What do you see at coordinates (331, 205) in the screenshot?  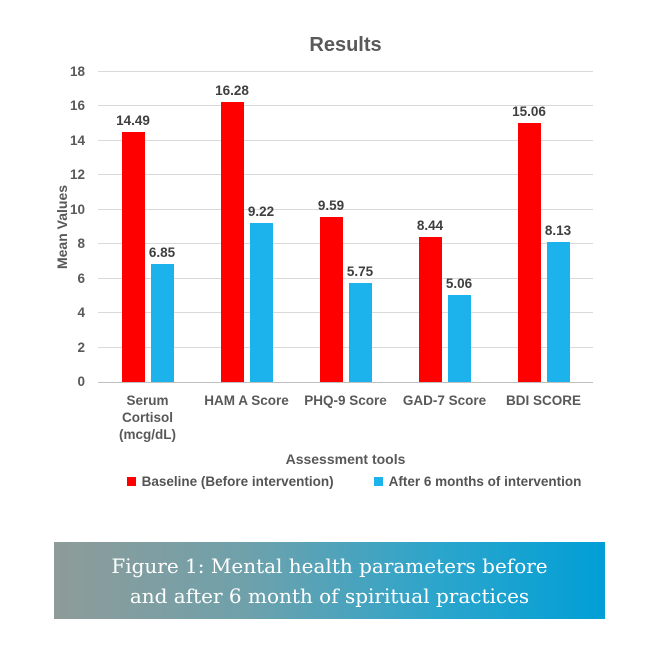 I see `bar-value-label: 9.59` at bounding box center [331, 205].